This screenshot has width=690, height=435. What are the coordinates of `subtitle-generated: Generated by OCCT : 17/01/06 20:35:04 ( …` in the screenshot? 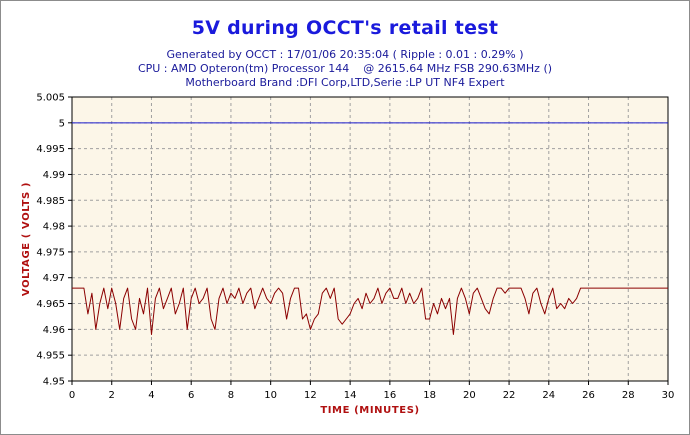 It's located at (345, 54).